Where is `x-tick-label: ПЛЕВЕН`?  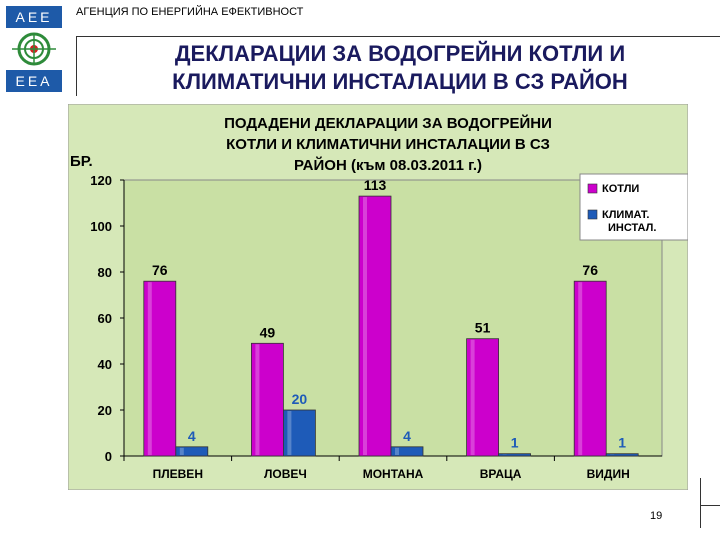 x-tick-label: ПЛЕВЕН is located at coordinates (178, 474).